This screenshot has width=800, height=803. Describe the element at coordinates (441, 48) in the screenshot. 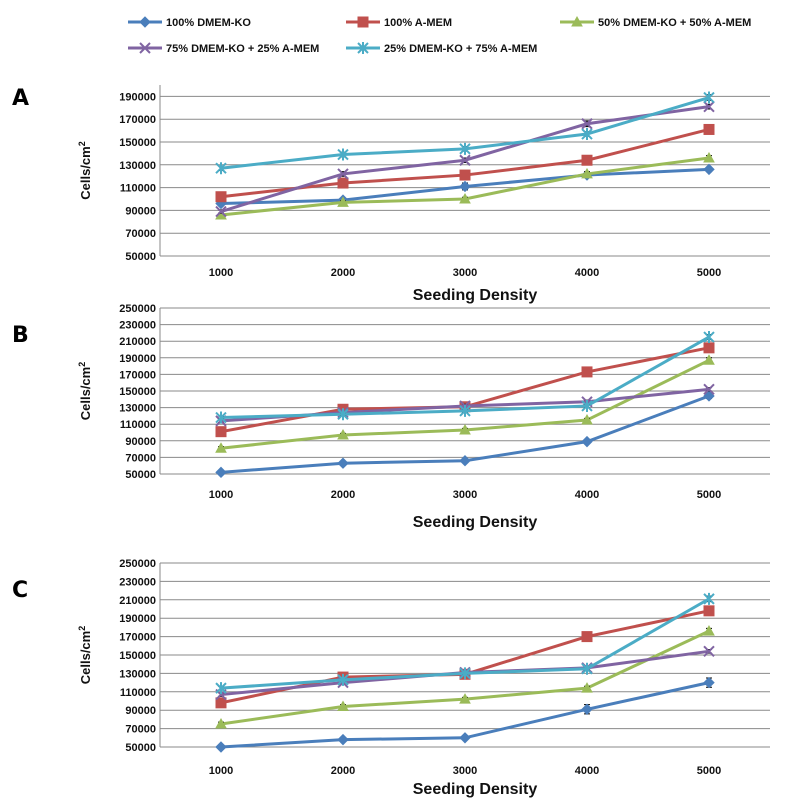

I see `legend-item: 25% DMEM-KO + 75% A-MEM` at that location.